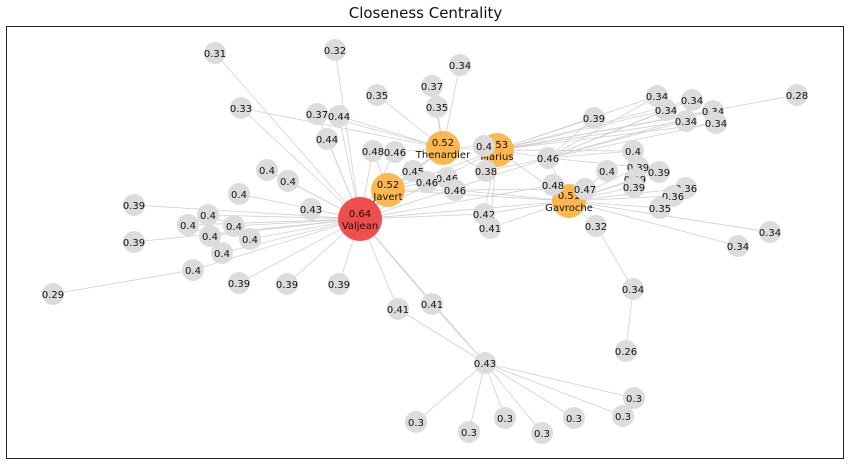  What do you see at coordinates (388, 185) in the screenshot?
I see `node-value-label: 0.52` at bounding box center [388, 185].